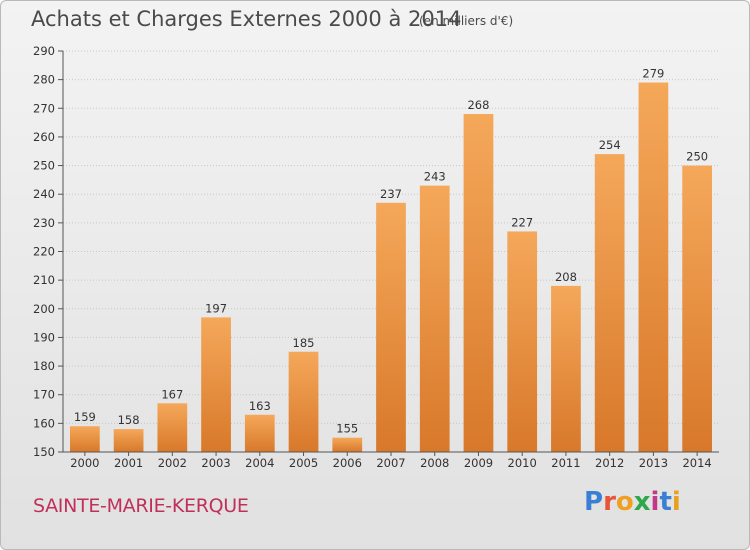  Describe the element at coordinates (566, 277) in the screenshot. I see `value-label: 208` at that location.